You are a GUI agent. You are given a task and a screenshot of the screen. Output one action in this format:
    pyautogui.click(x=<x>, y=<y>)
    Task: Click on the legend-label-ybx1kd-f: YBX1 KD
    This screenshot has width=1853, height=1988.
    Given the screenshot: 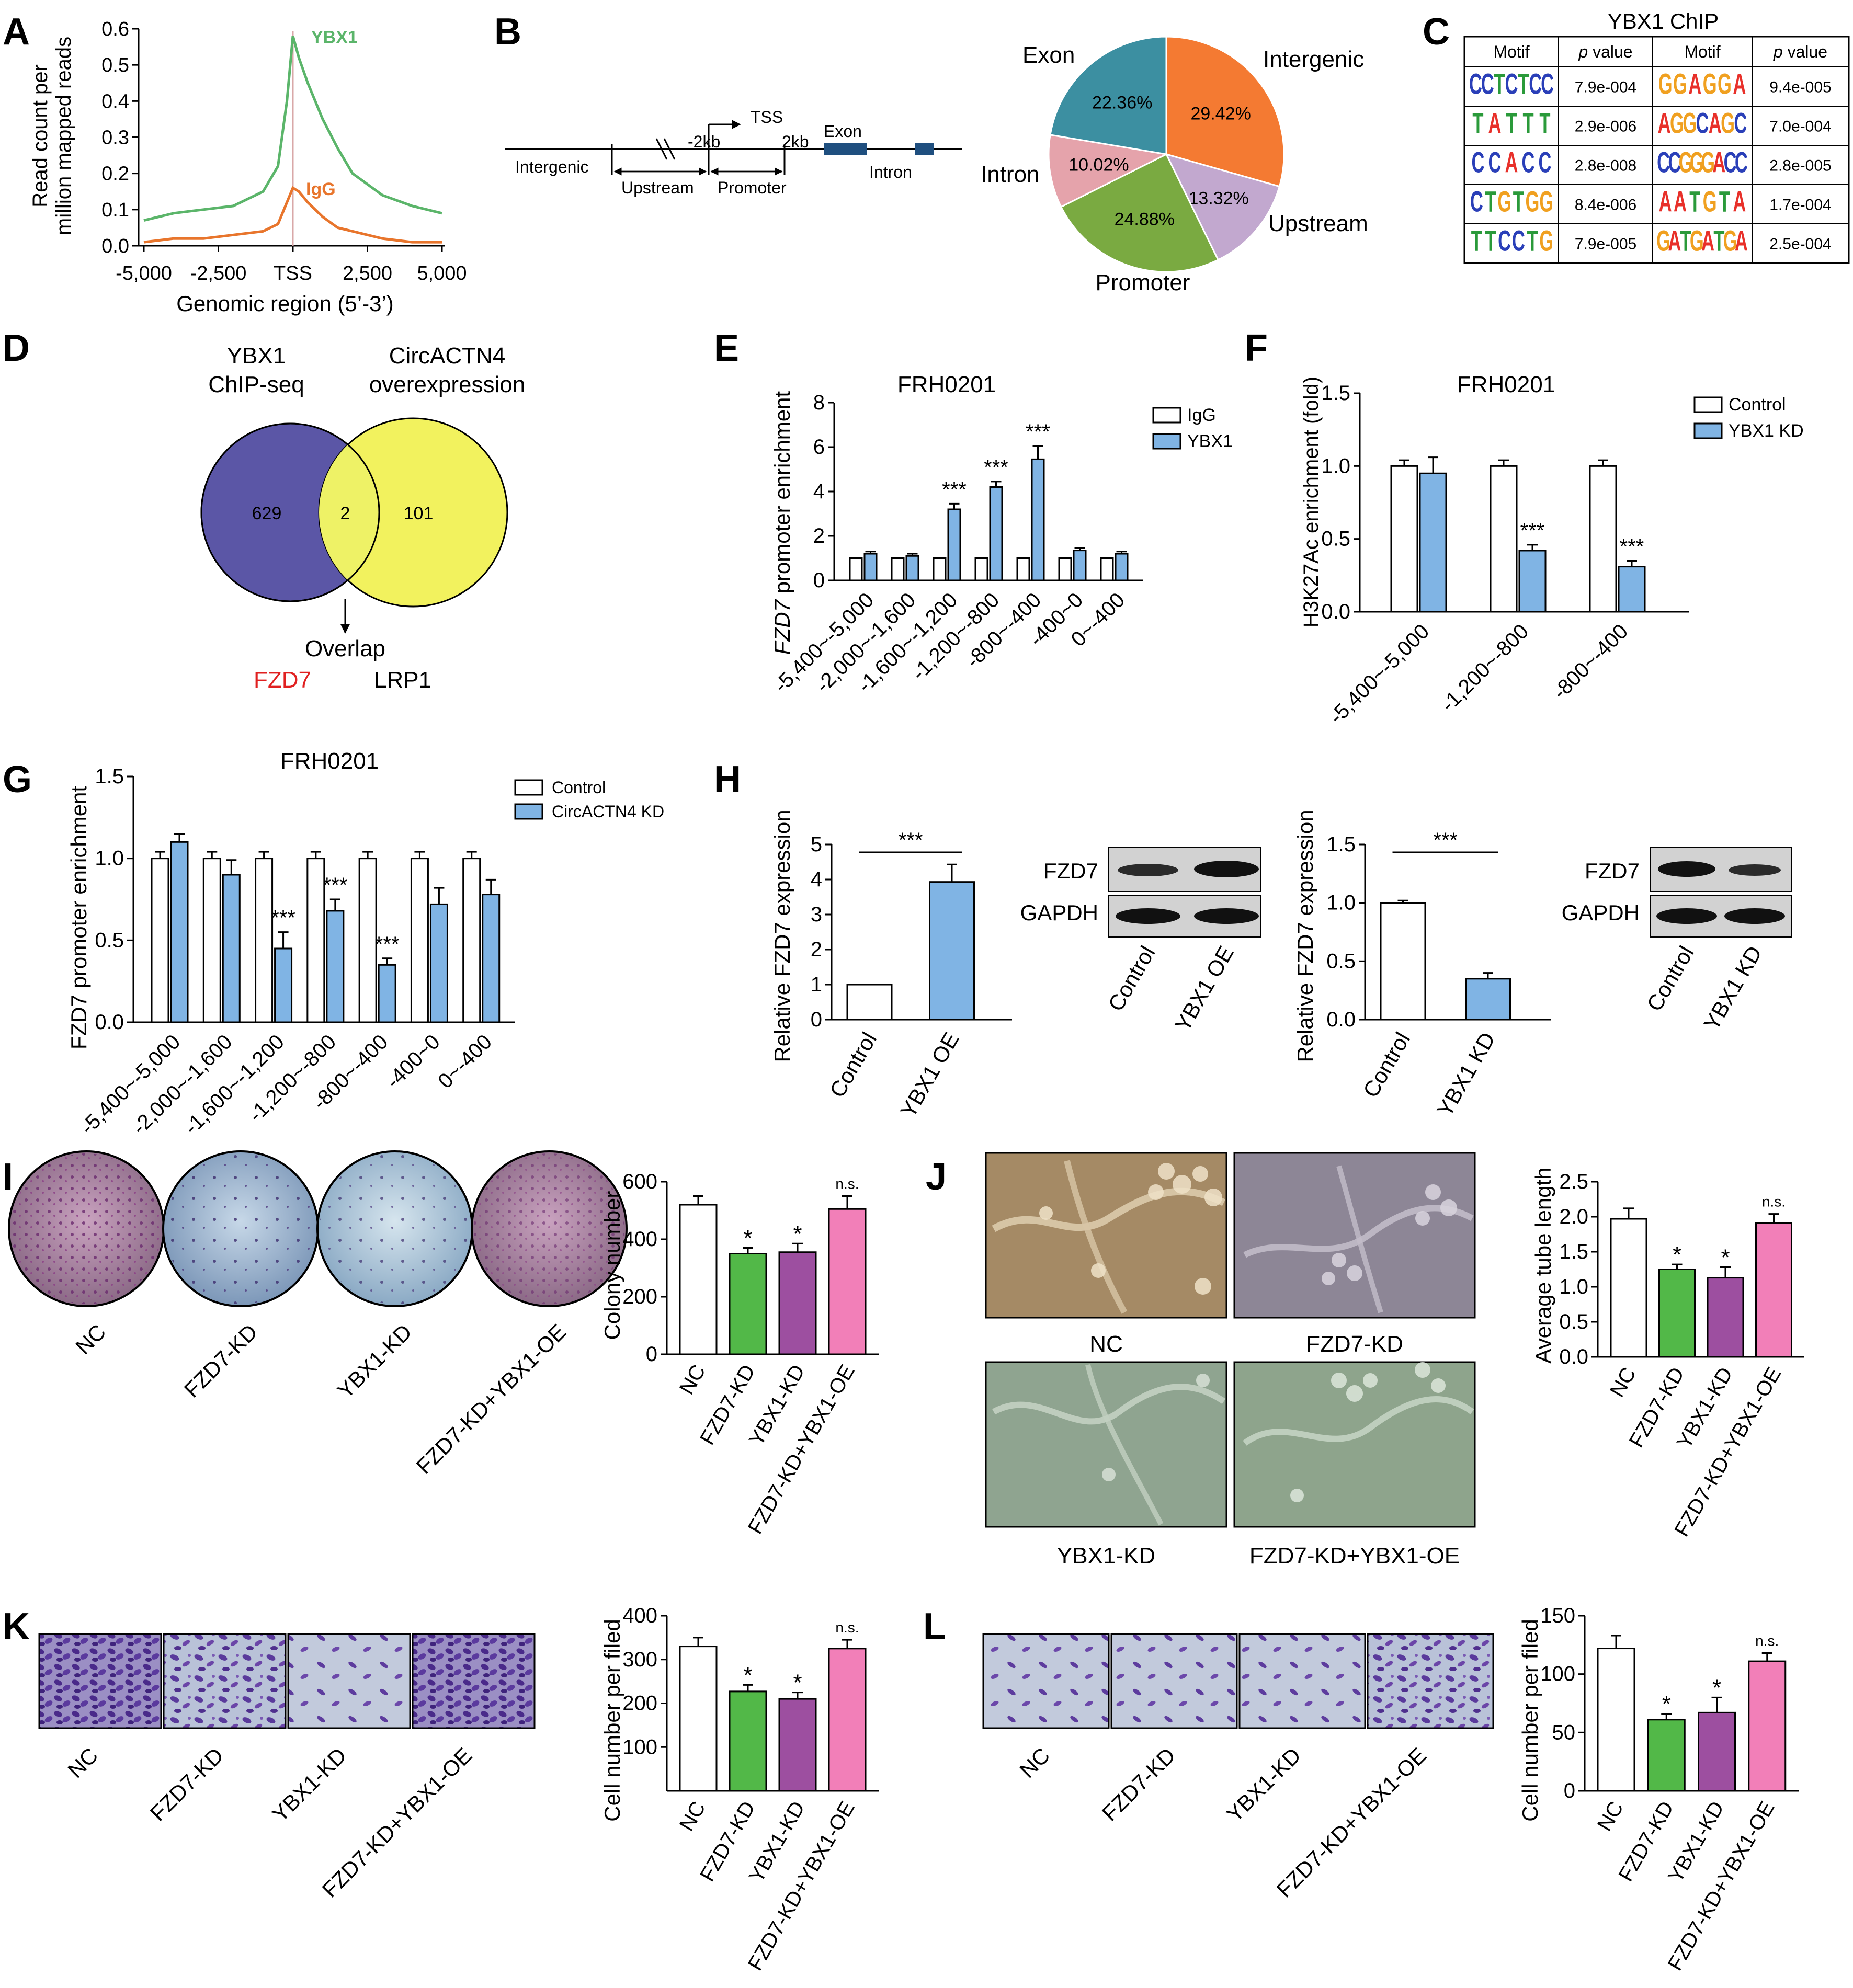 What is the action you would take?
    pyautogui.click(x=1766, y=431)
    